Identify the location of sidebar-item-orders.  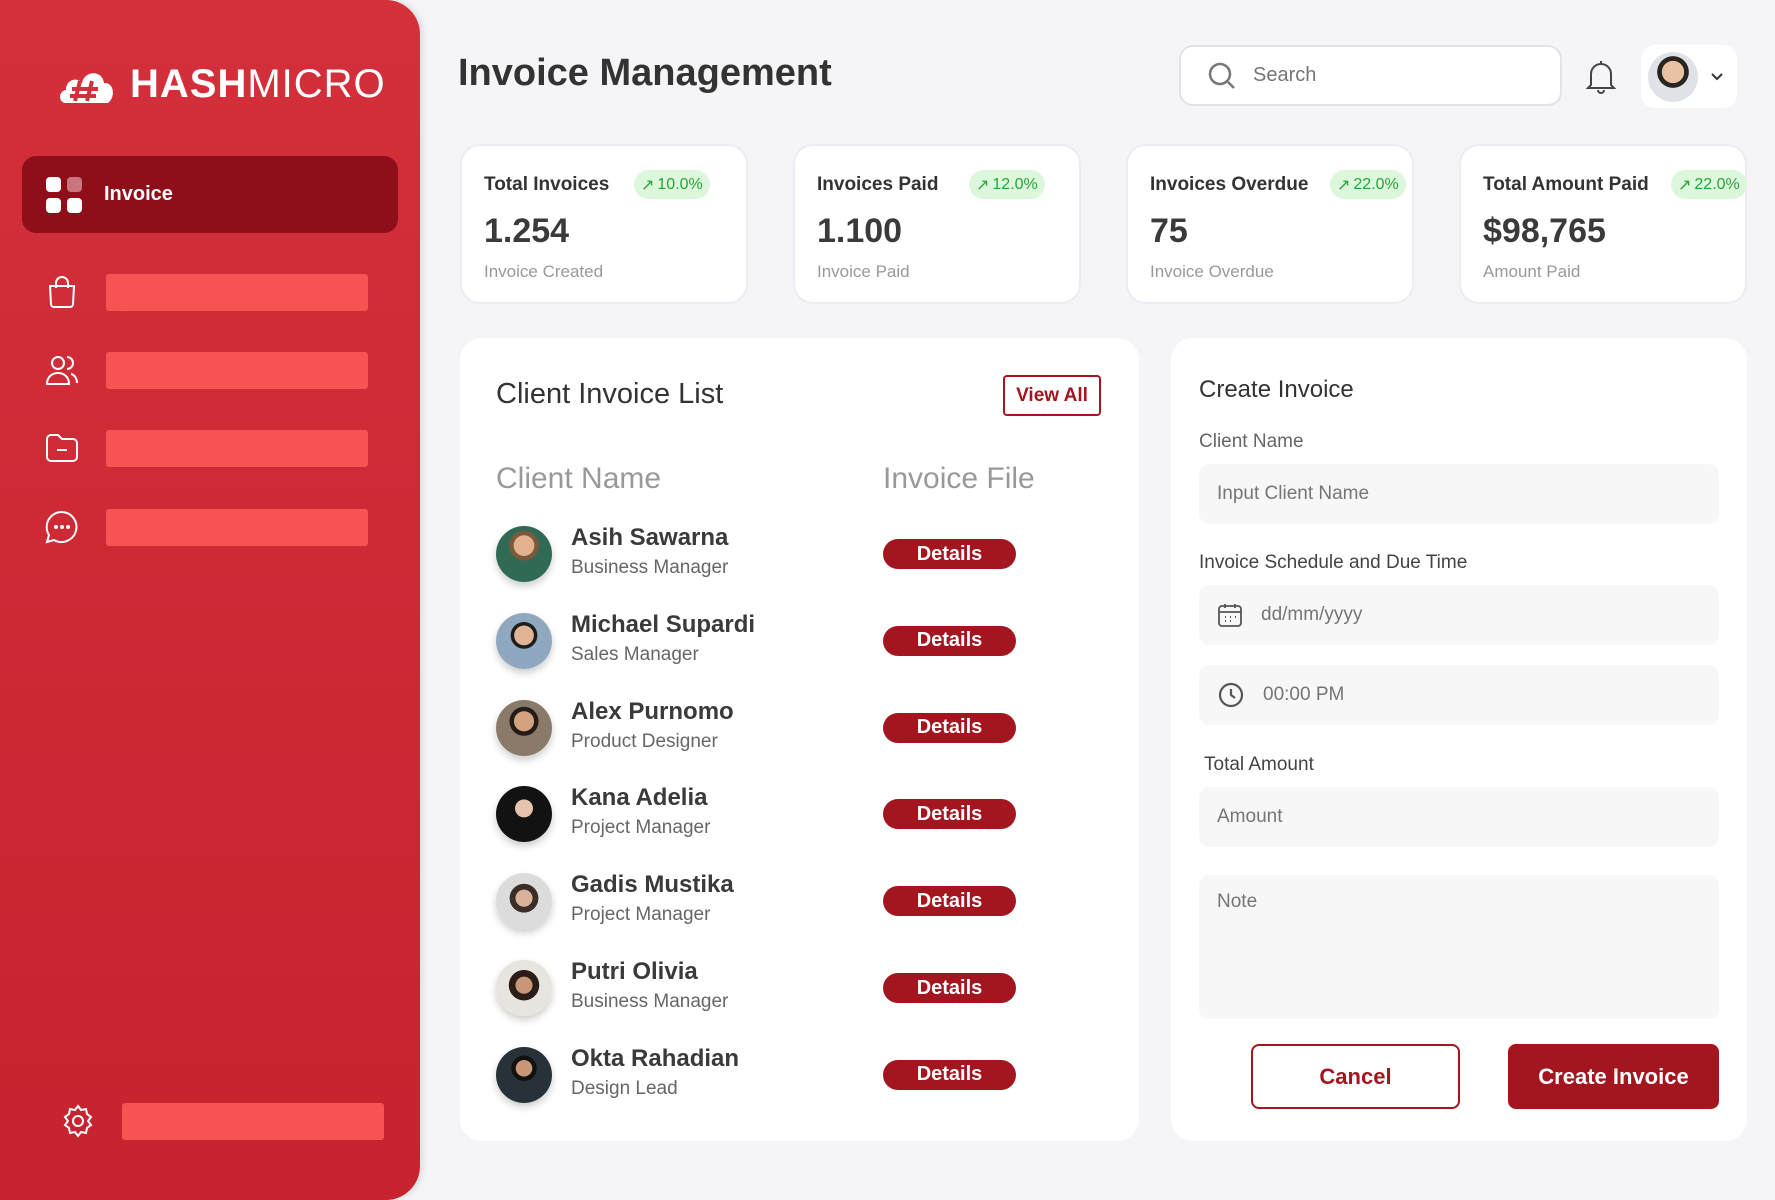
(214, 292).